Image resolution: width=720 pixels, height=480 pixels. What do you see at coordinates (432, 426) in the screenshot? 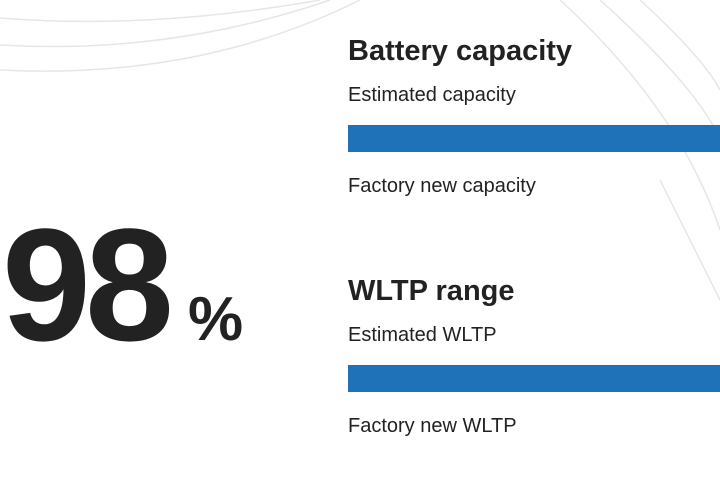
I see `factory-label: Factory new WLTP` at bounding box center [432, 426].